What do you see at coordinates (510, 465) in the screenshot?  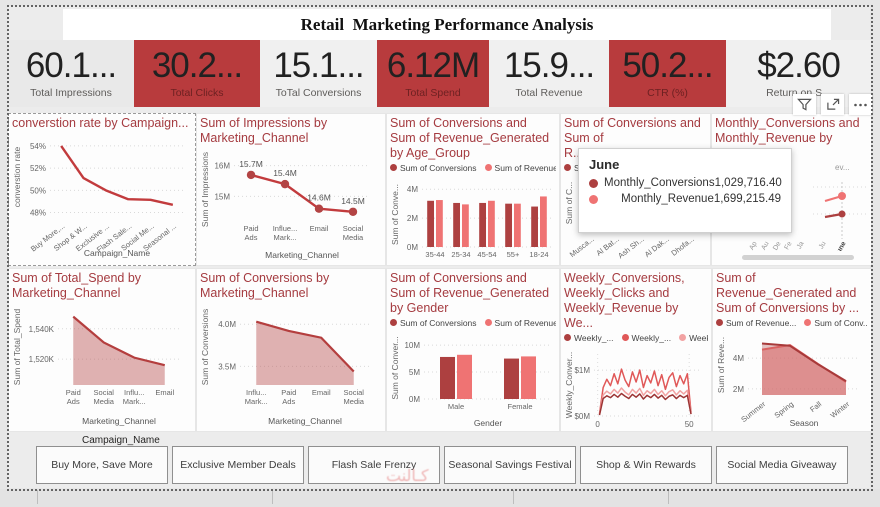 I see `slicer-option-seasonal: Seasonal Savings Festival` at bounding box center [510, 465].